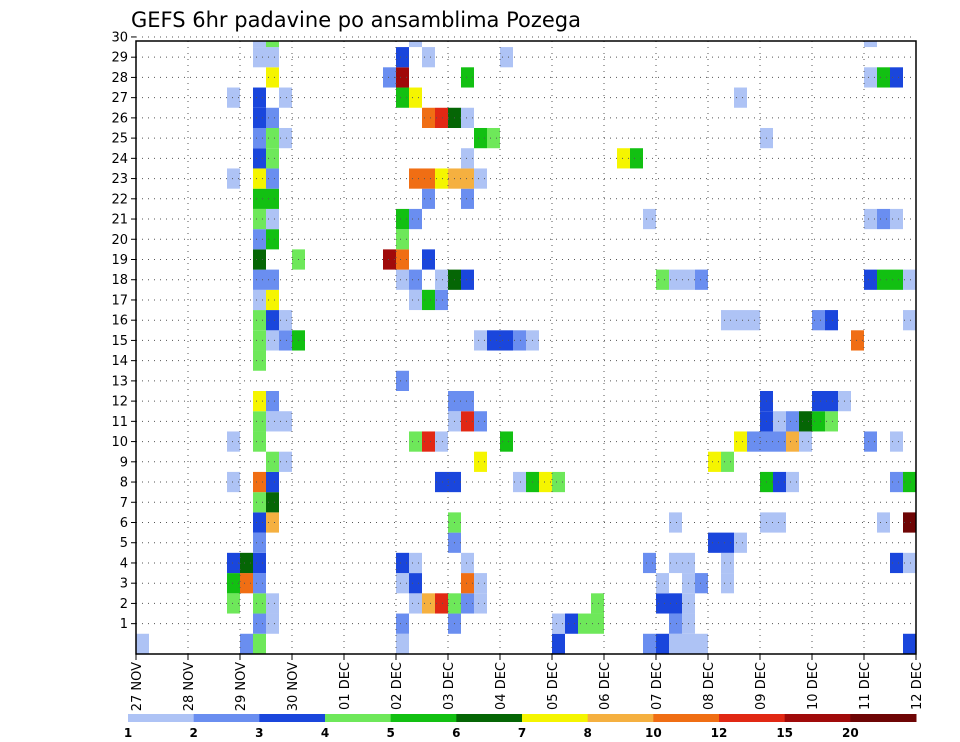 Image resolution: width=960 pixels, height=742 pixels. What do you see at coordinates (119, 78) in the screenshot?
I see `y-tick-label: 28` at bounding box center [119, 78].